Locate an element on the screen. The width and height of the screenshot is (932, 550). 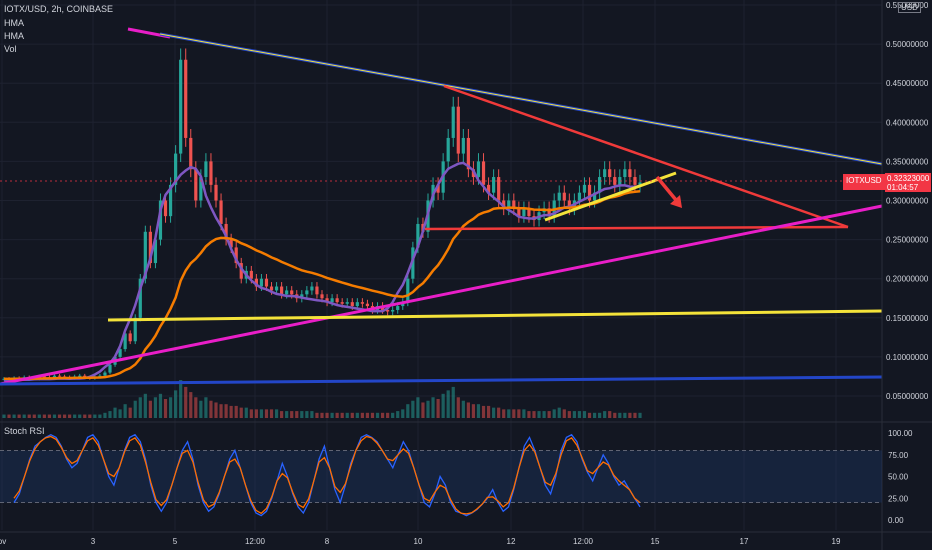
stoch-tick-label: 25.00 is located at coordinates (898, 498).